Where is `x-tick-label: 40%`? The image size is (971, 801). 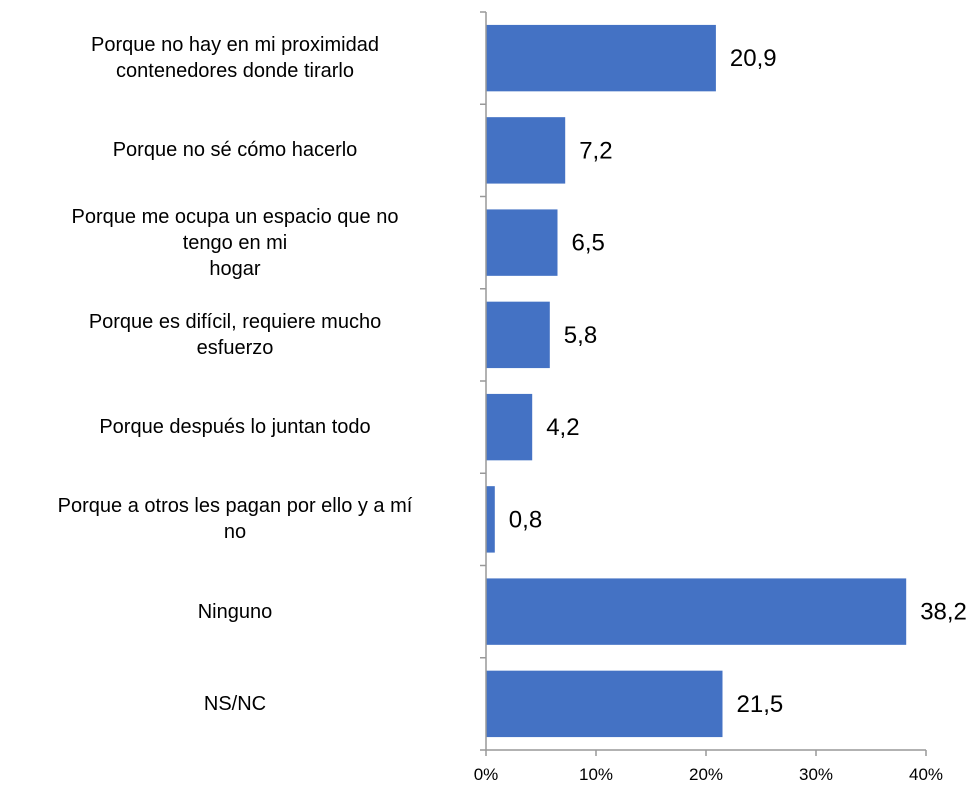 x-tick-label: 40% is located at coordinates (926, 774).